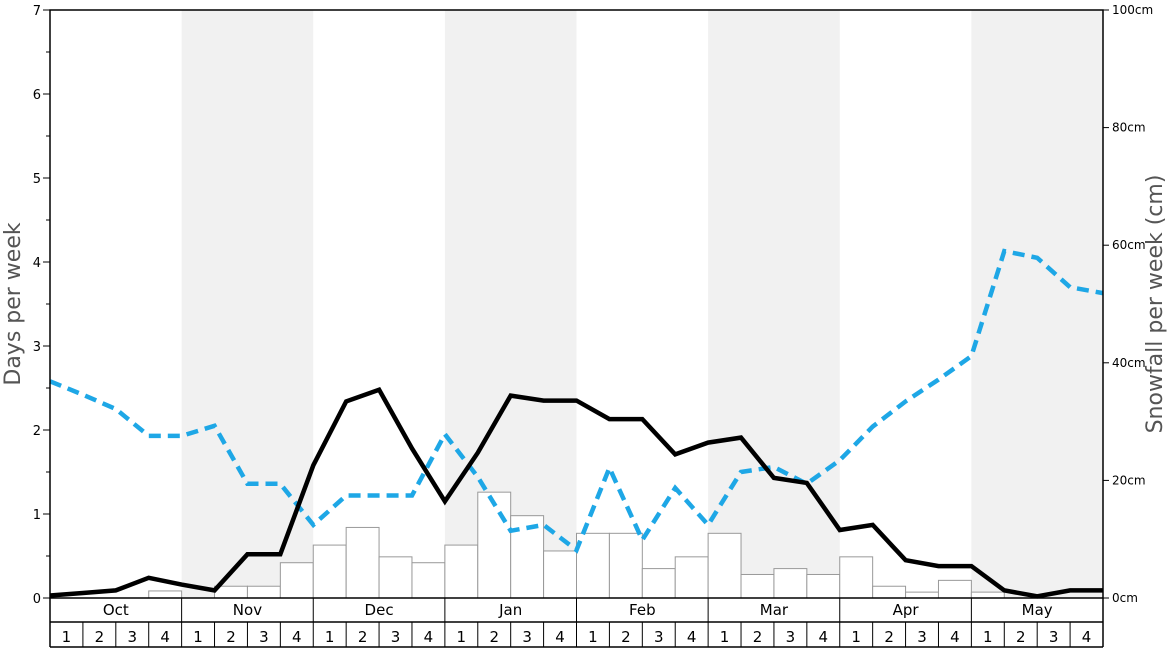  I want to click on right-tick-label: 80cm, so click(1129, 128).